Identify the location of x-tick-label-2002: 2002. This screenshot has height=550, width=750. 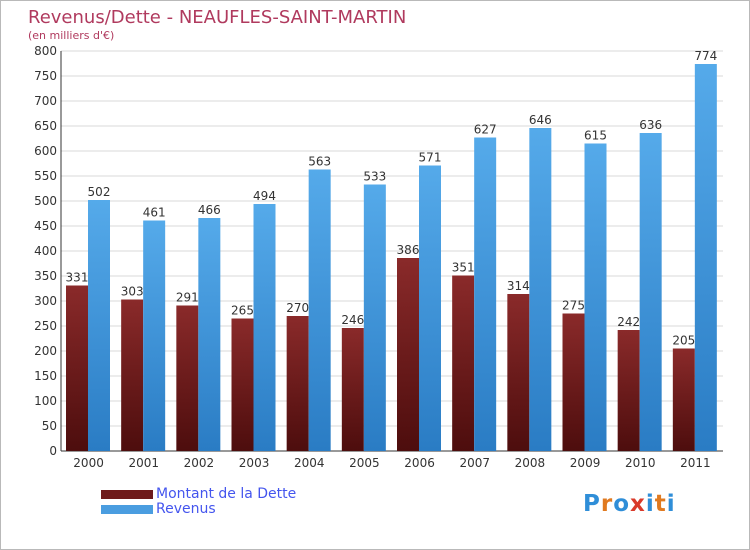
(199, 463).